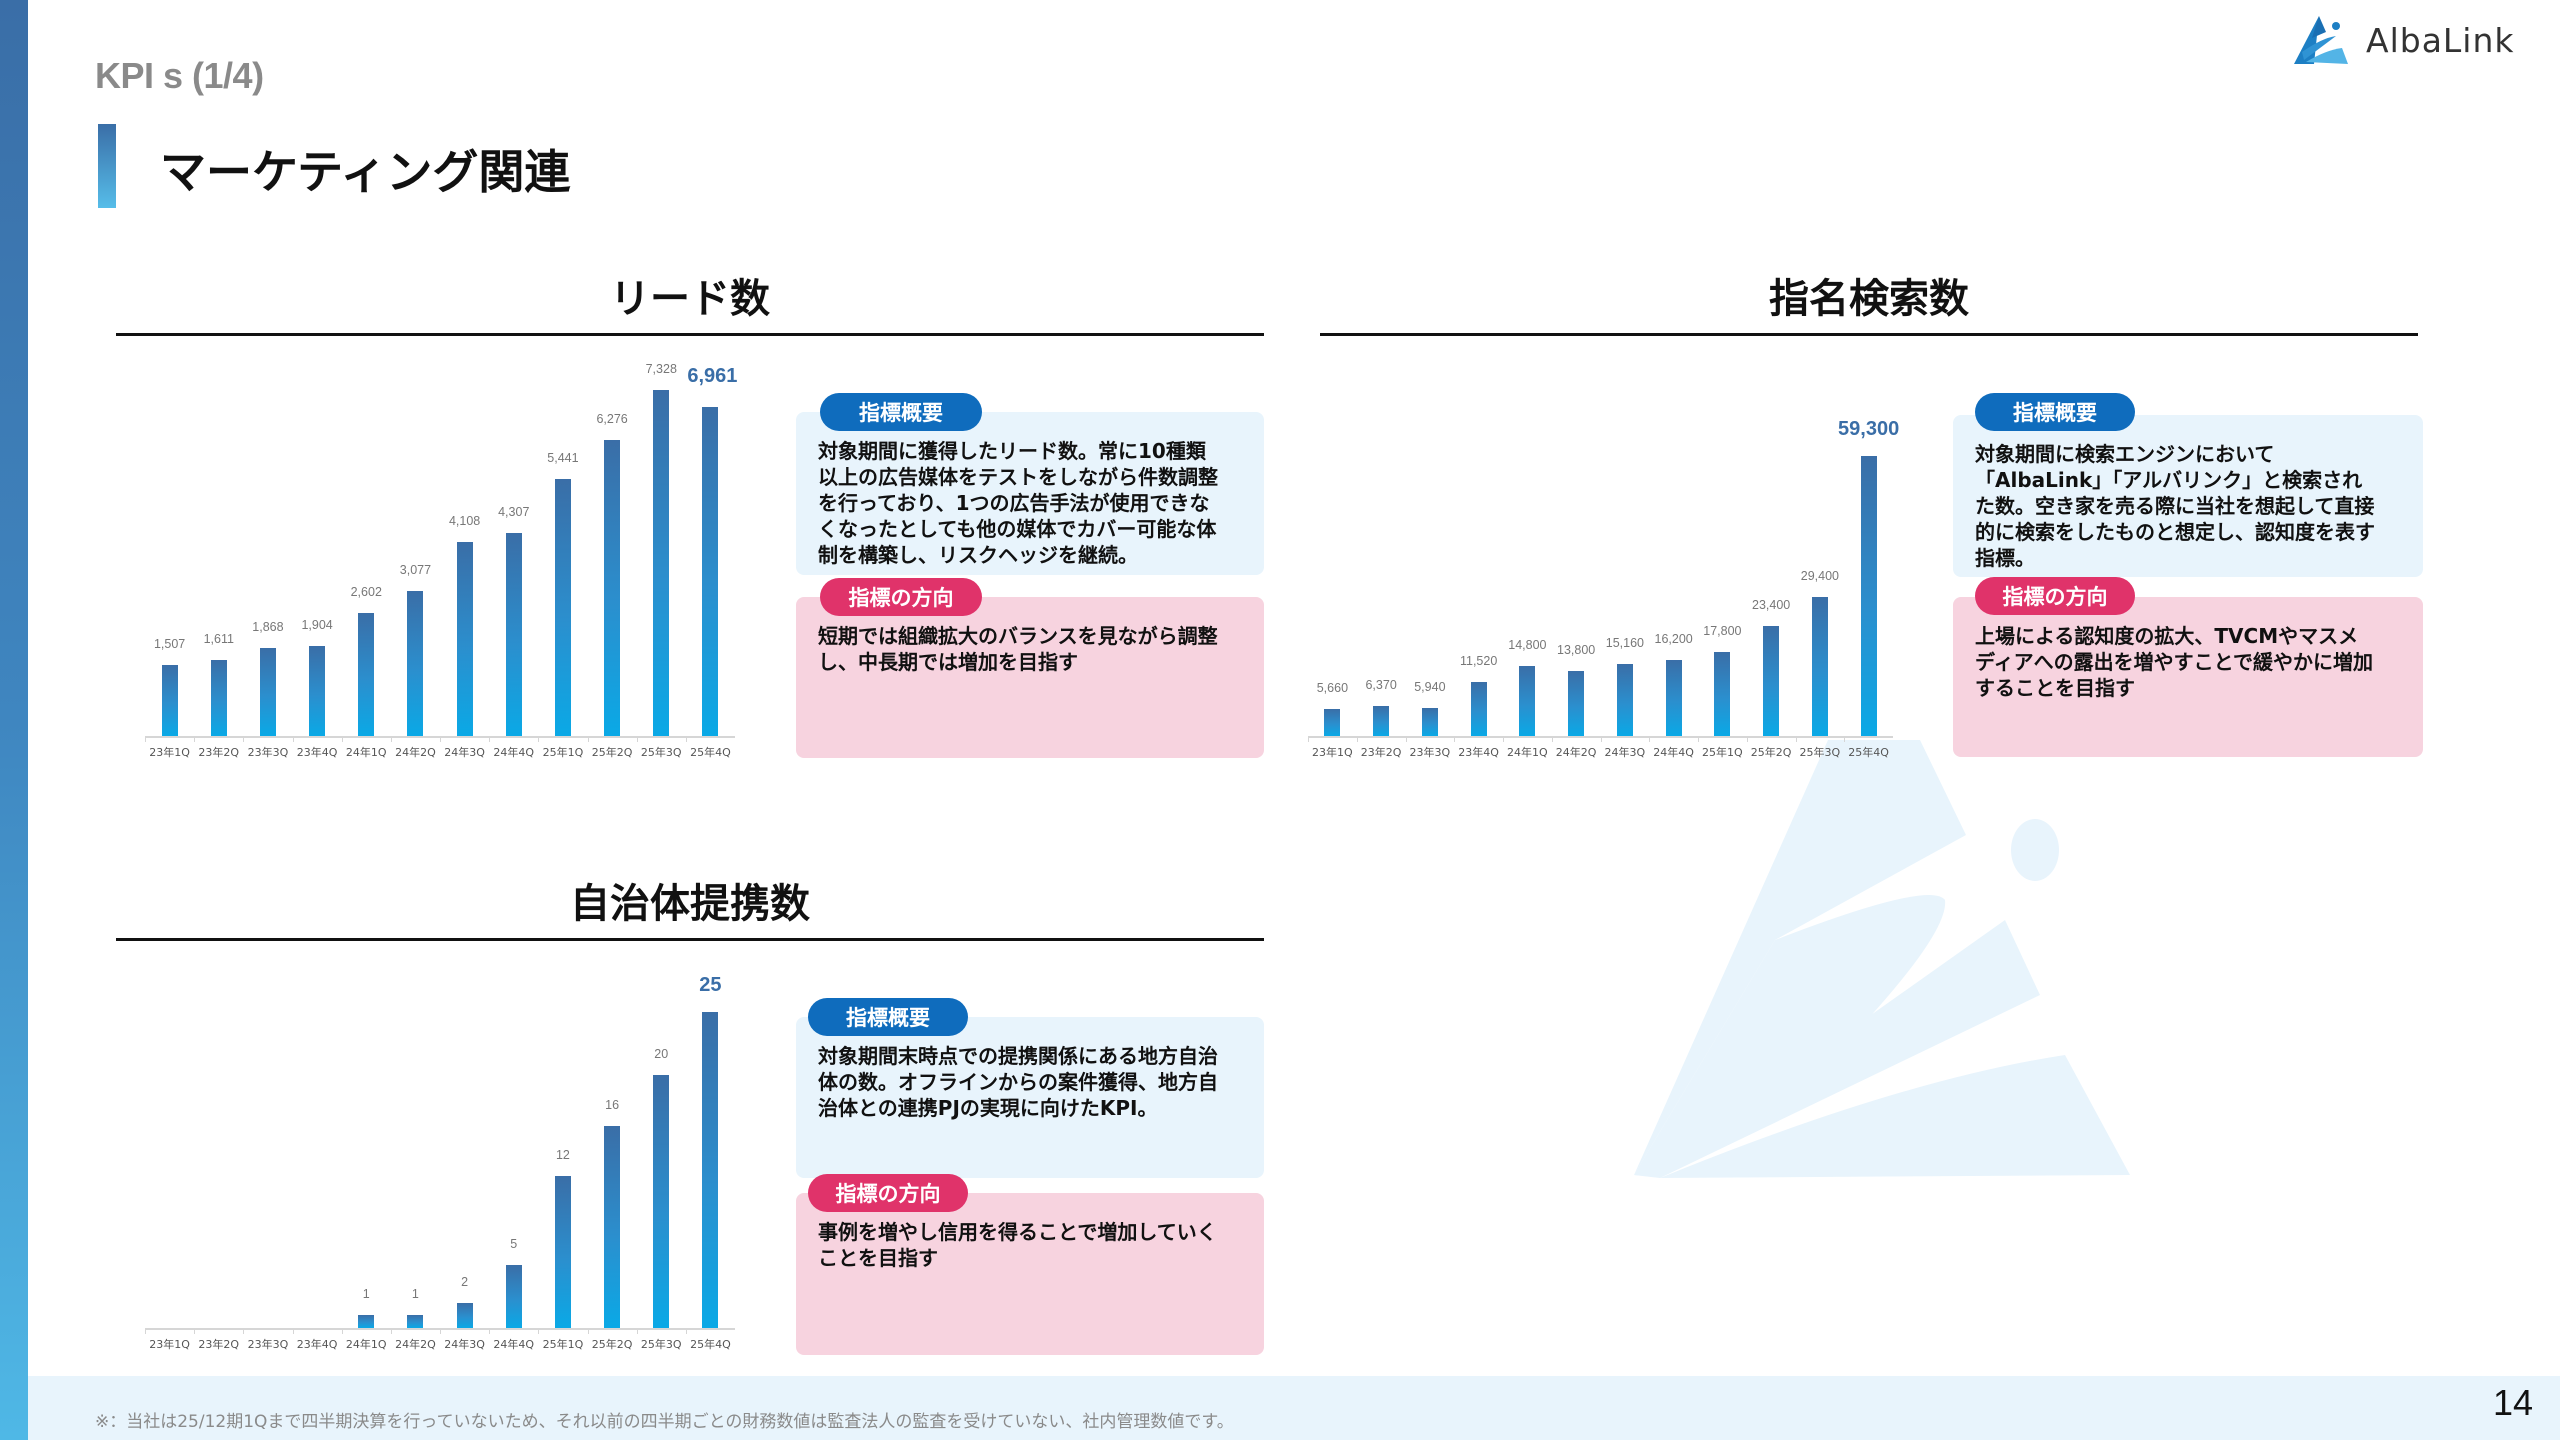  I want to click on page-number: 14, so click(2513, 1402).